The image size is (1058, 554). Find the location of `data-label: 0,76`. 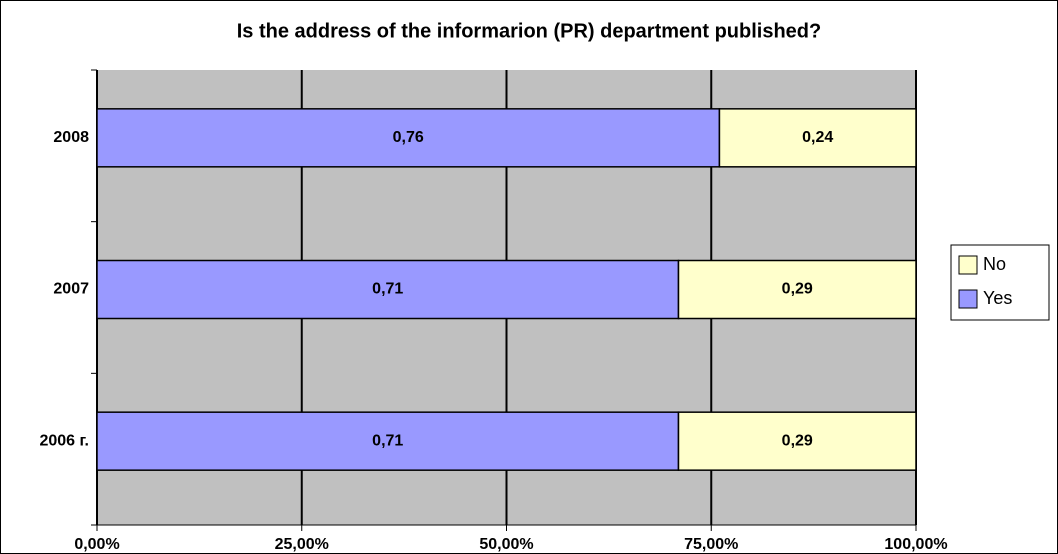

data-label: 0,76 is located at coordinates (408, 137).